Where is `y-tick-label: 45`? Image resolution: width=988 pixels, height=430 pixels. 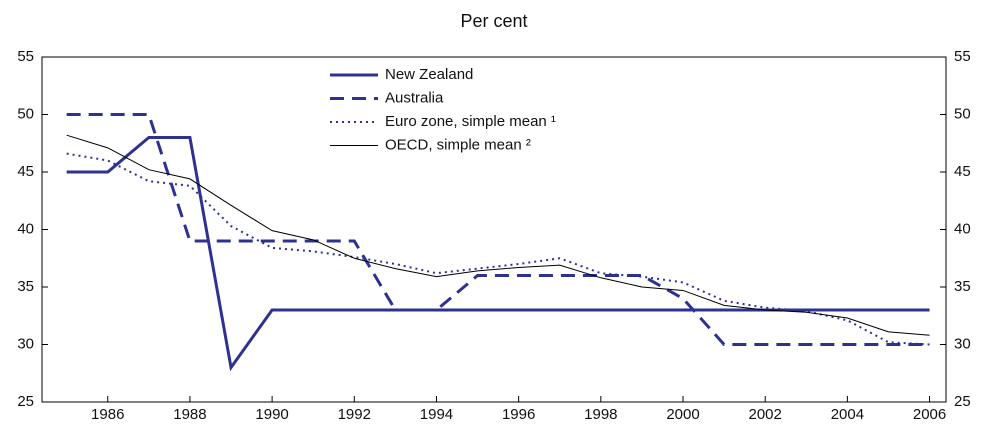
y-tick-label: 45 is located at coordinates (25, 171).